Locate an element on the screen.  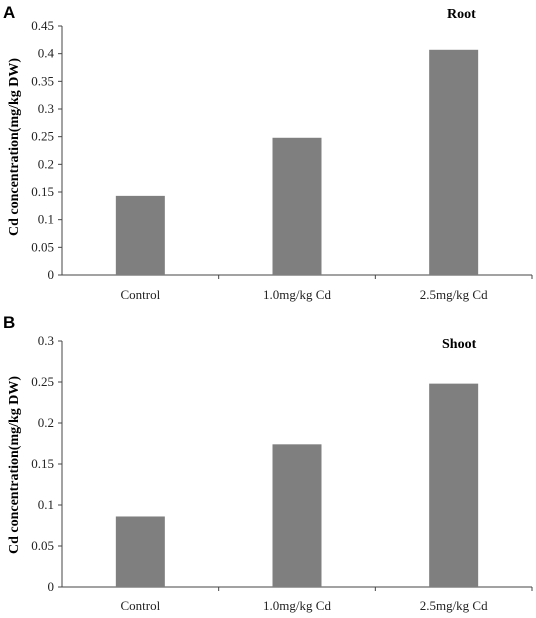
panel-b-title: Shoot is located at coordinates (459, 344).